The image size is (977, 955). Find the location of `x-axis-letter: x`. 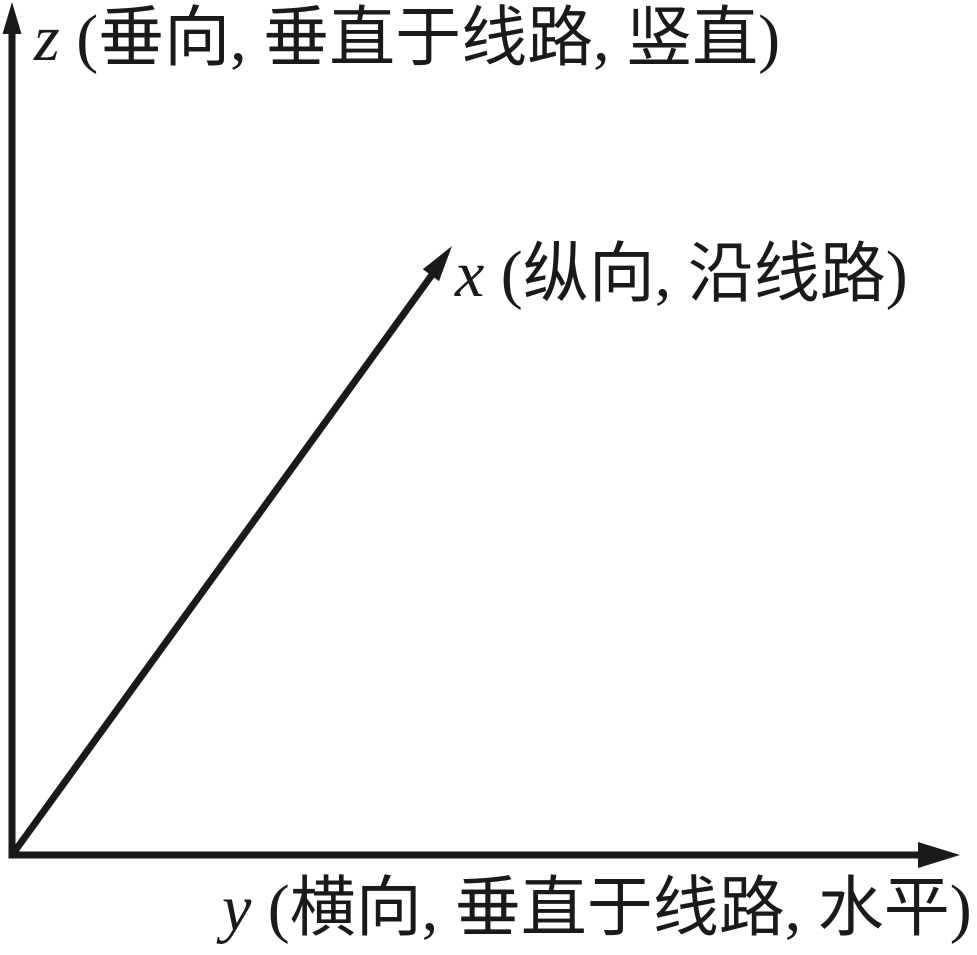

x-axis-letter: x is located at coordinates (470, 274).